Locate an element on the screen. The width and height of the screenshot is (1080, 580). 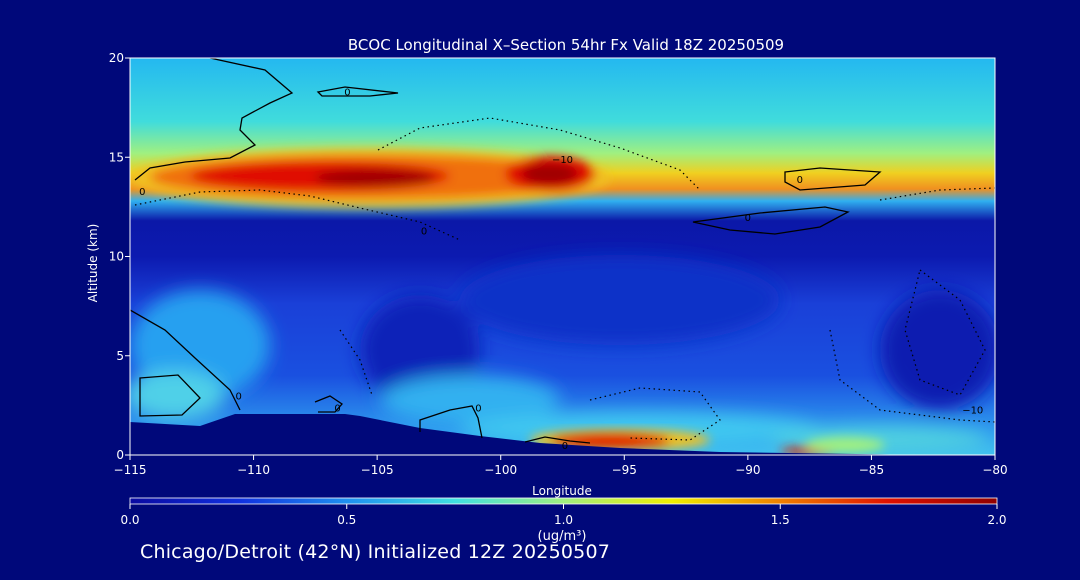
colorbar-tick-label: 1.5 is located at coordinates (780, 520).